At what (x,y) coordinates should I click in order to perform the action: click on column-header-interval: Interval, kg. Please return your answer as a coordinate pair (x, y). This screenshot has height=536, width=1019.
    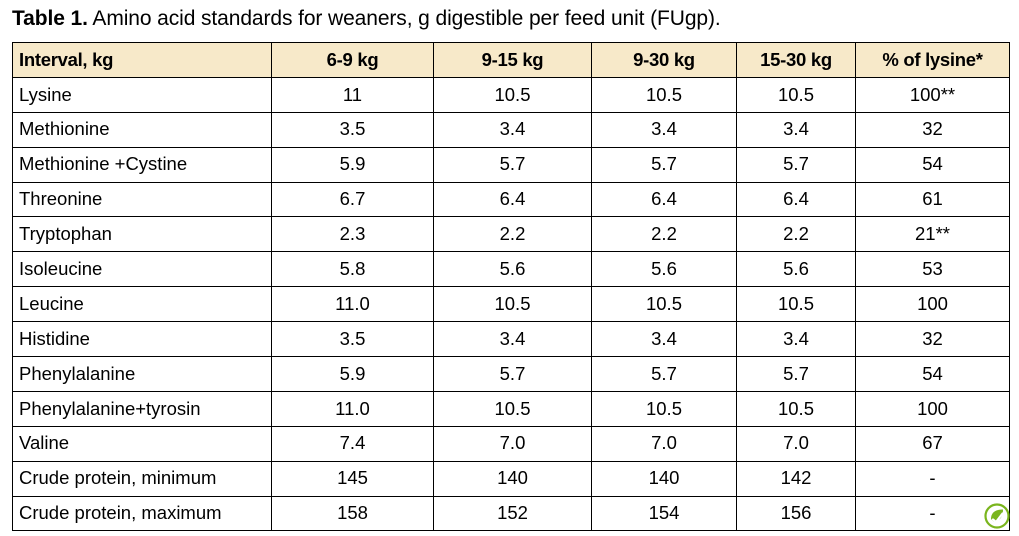
    Looking at the image, I should click on (142, 60).